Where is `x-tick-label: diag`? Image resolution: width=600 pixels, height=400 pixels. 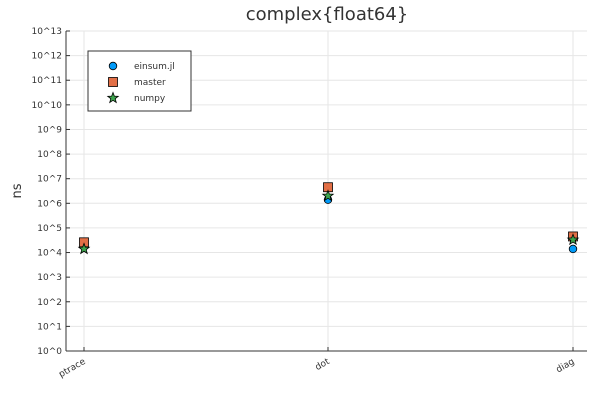 x-tick-label: diag is located at coordinates (566, 366).